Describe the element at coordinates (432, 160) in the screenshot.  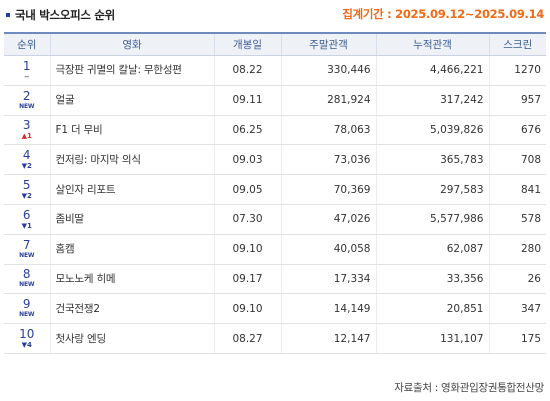
I see `total-audience: 365,783` at that location.